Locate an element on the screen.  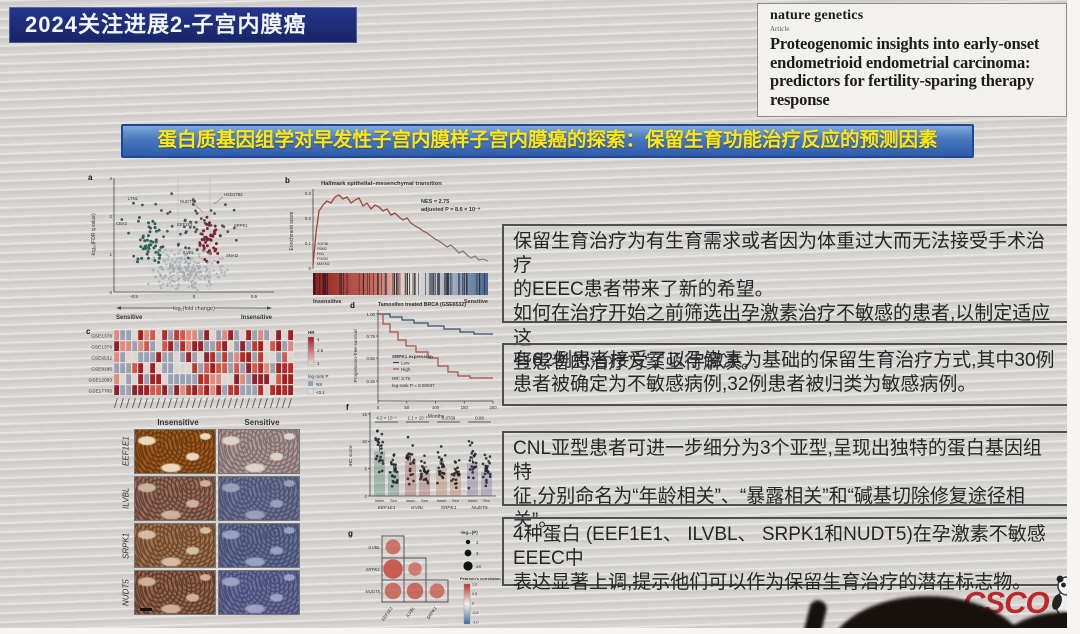
svg-text: log-rank P = 0.00037 is located at coordinates (413, 385).